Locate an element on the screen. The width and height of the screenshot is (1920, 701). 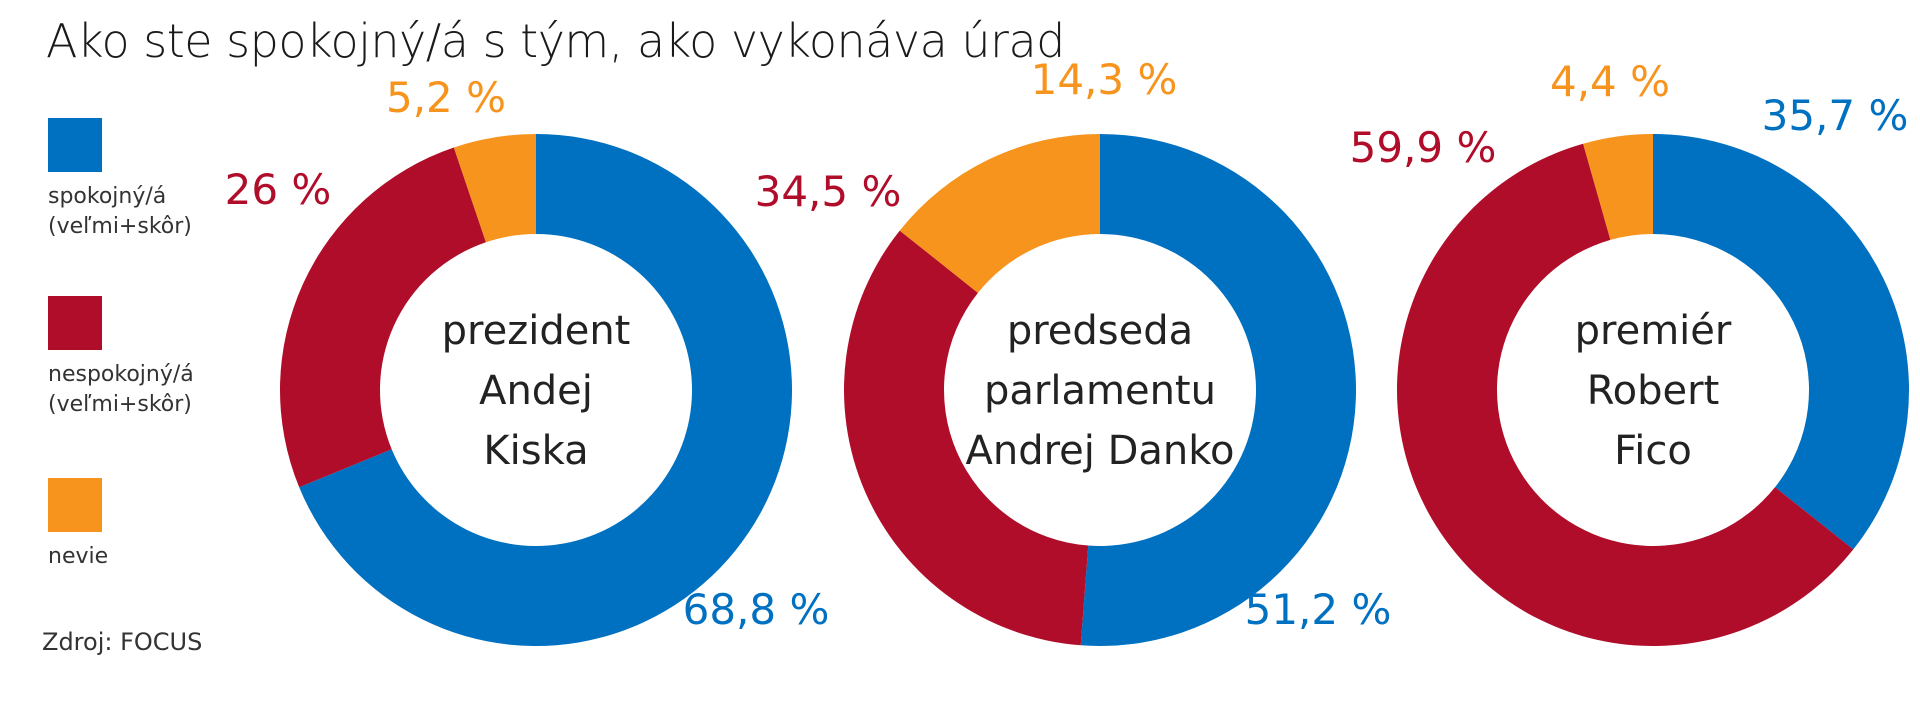
source-note: Zdroj: FOCUS is located at coordinates (122, 642).